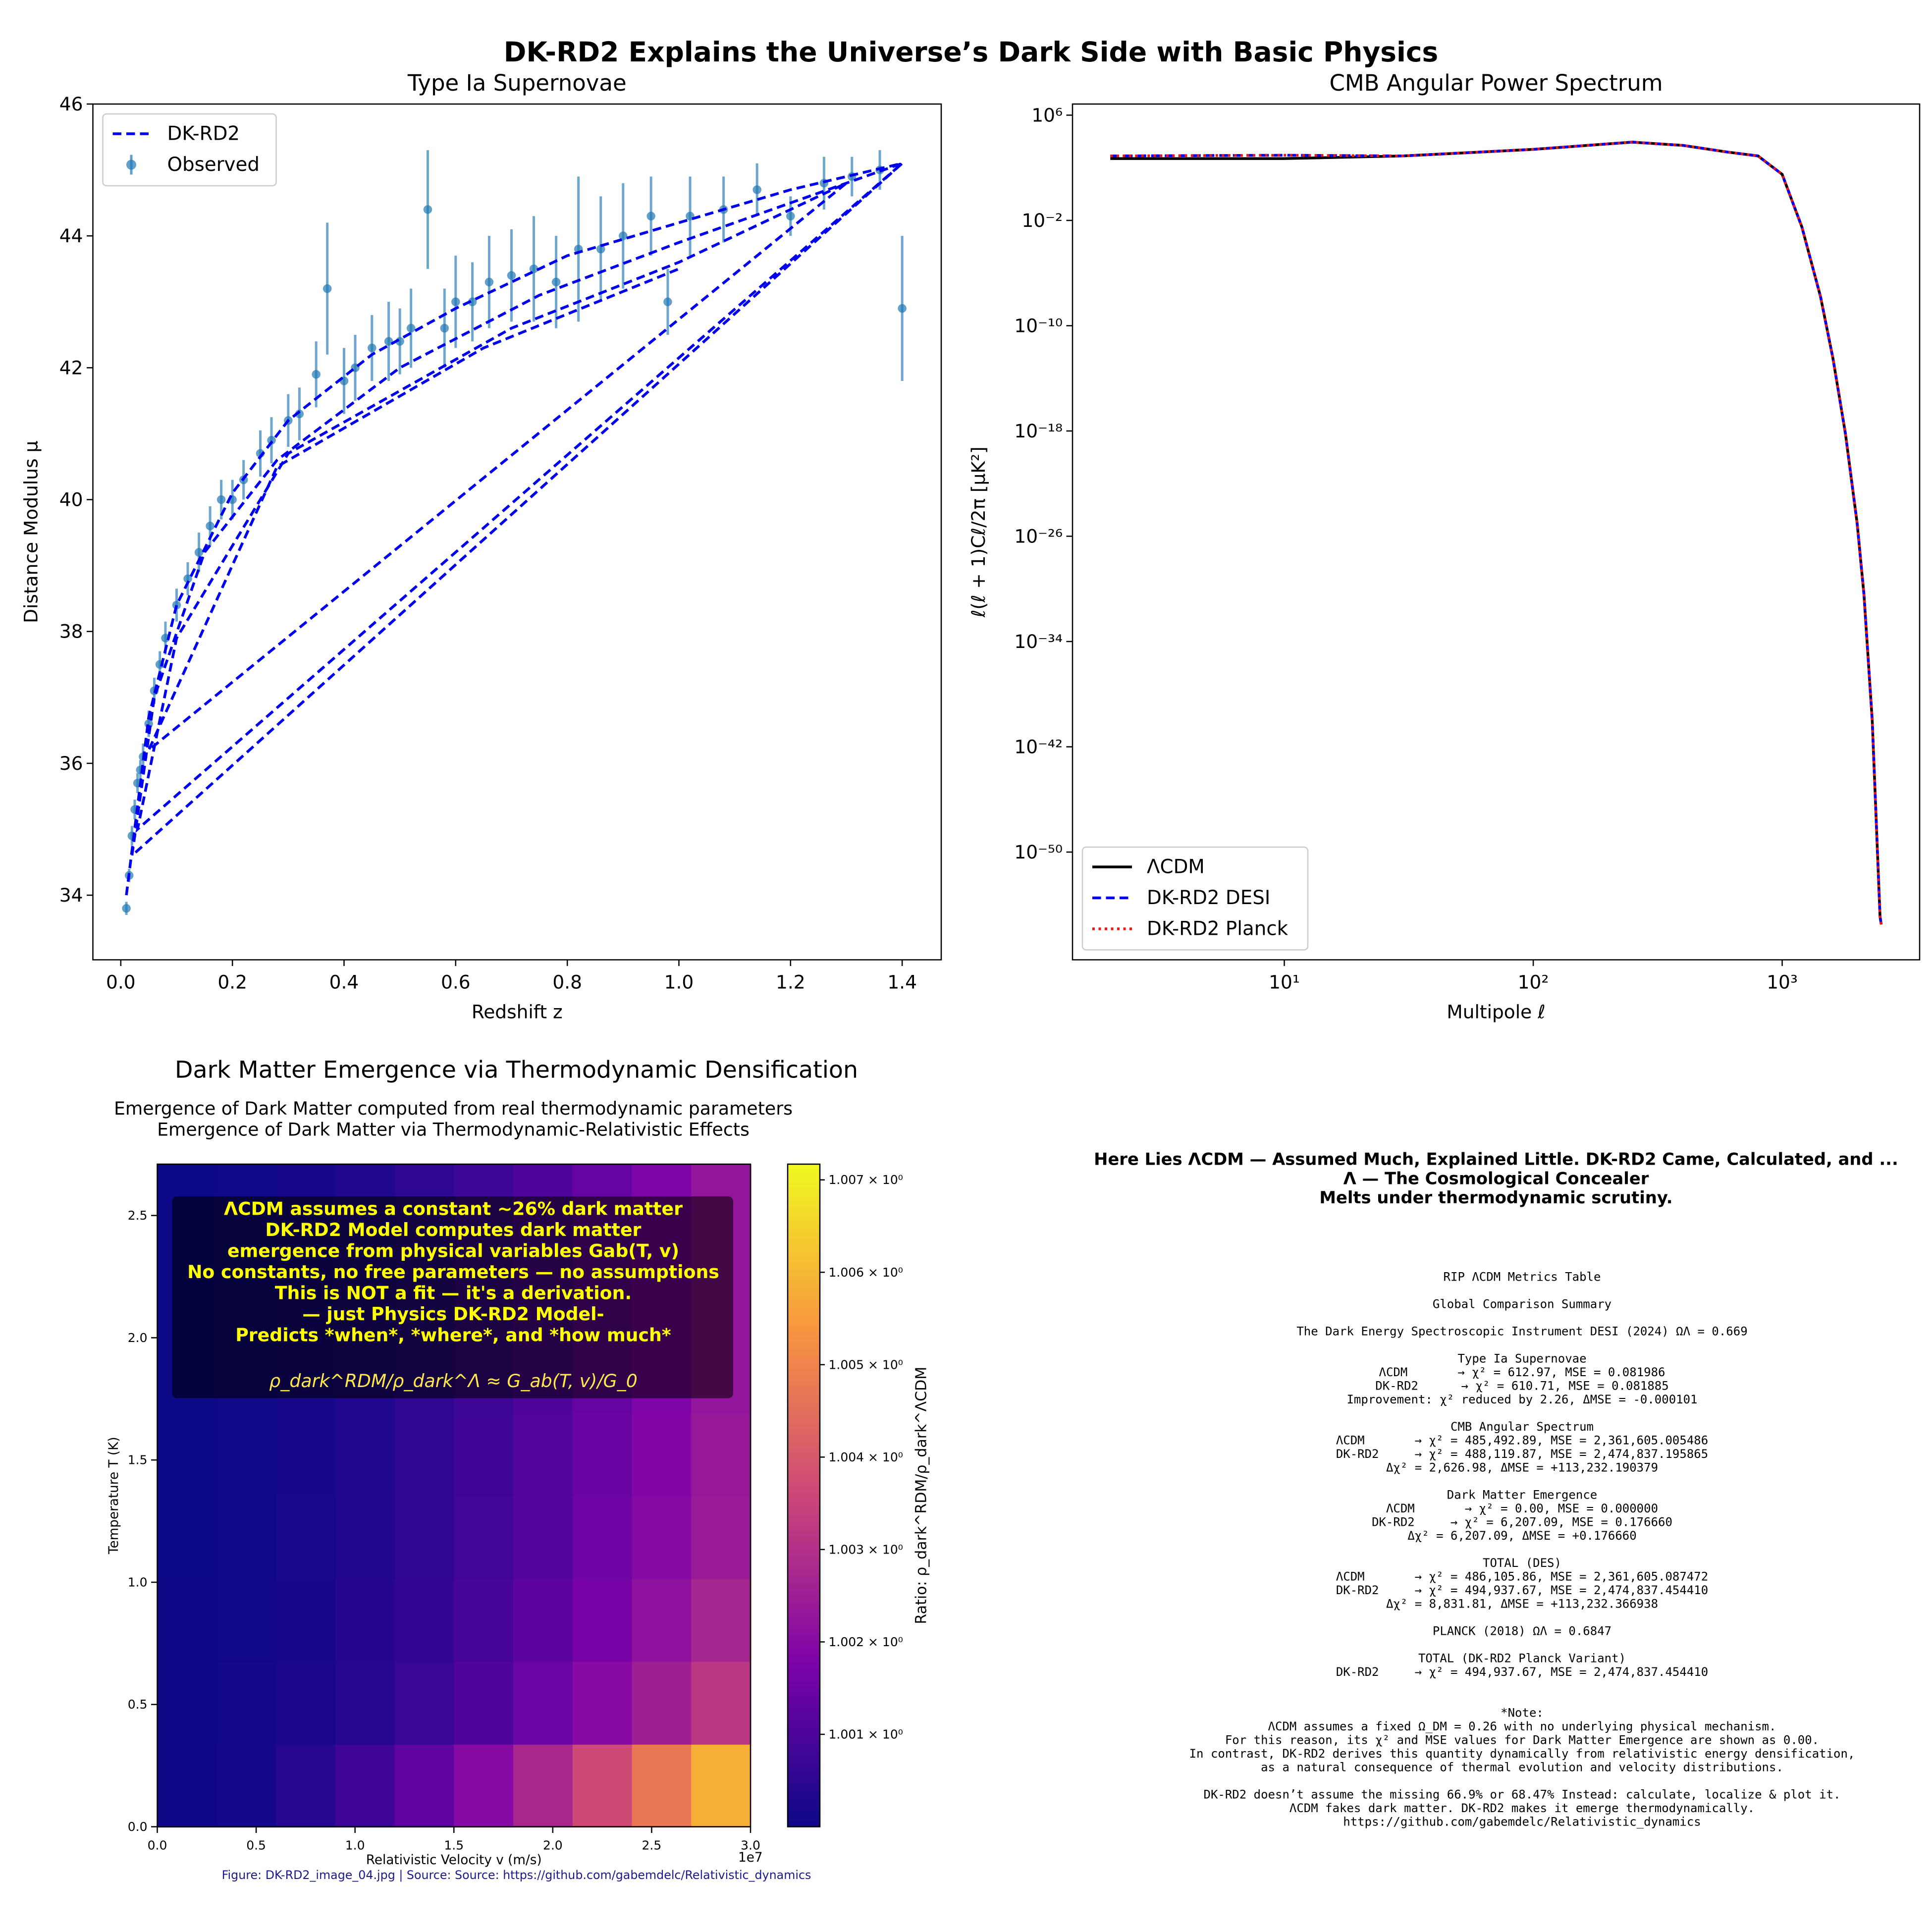 The image size is (1932, 1932). I want to click on metrics-line: PLANCK (2018) ΩΛ = 0.6847, so click(1522, 1631).